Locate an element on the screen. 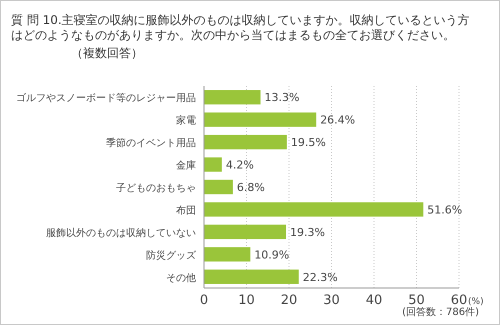  data-label: 51.6% is located at coordinates (444, 209).